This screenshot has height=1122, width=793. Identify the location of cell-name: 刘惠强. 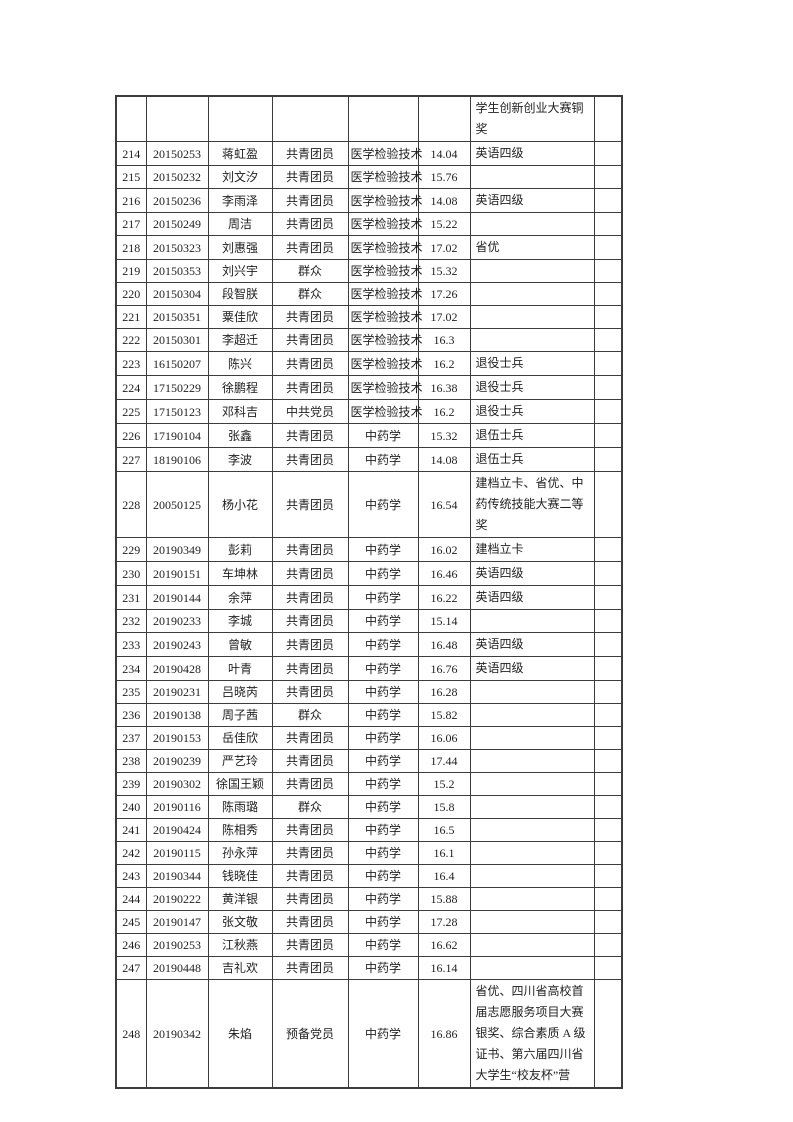
(240, 247).